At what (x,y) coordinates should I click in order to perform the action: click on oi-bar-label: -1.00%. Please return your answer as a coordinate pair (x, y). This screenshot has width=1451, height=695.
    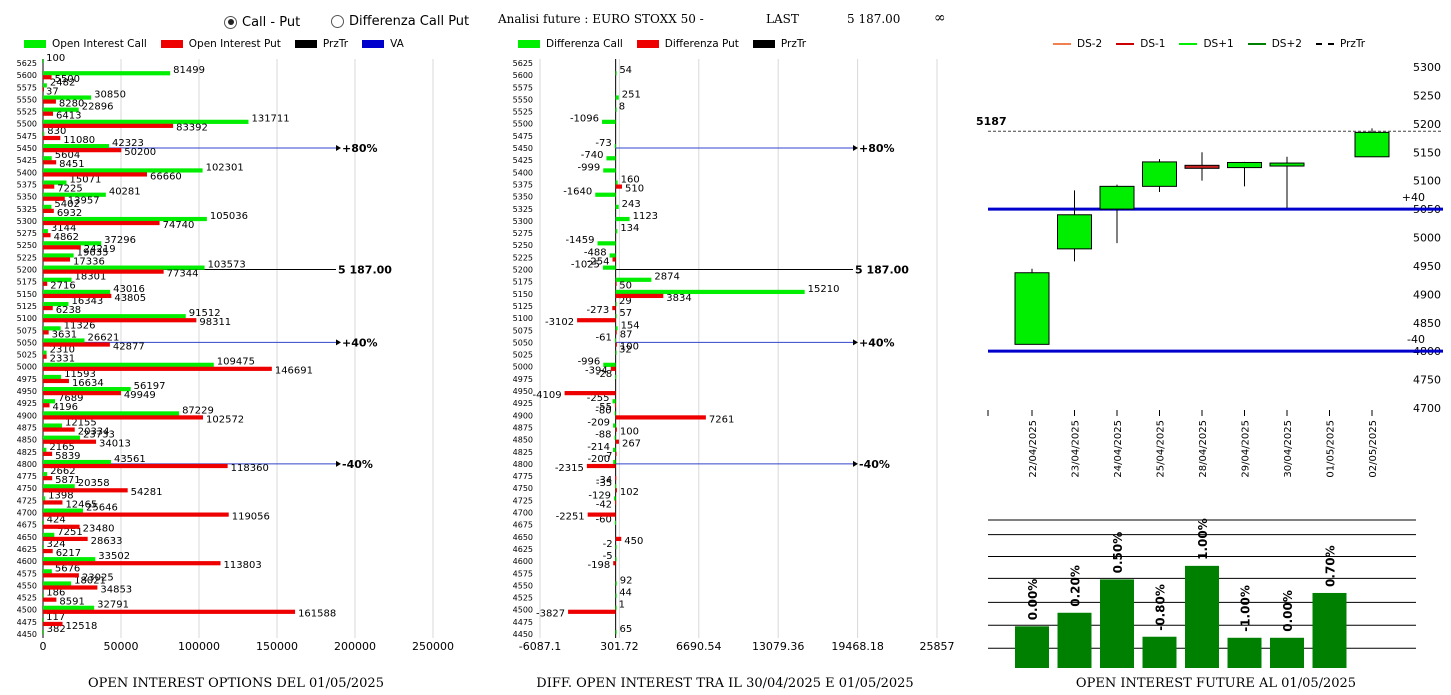
    Looking at the image, I should click on (1246, 608).